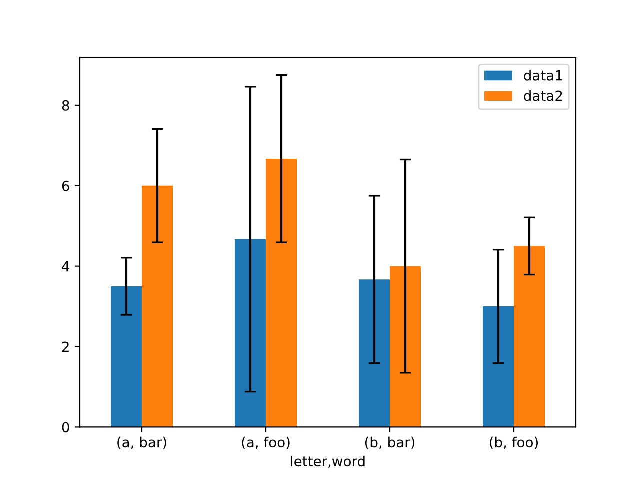 The image size is (640, 480). I want to click on x-tick-label: (b, foo), so click(514, 443).